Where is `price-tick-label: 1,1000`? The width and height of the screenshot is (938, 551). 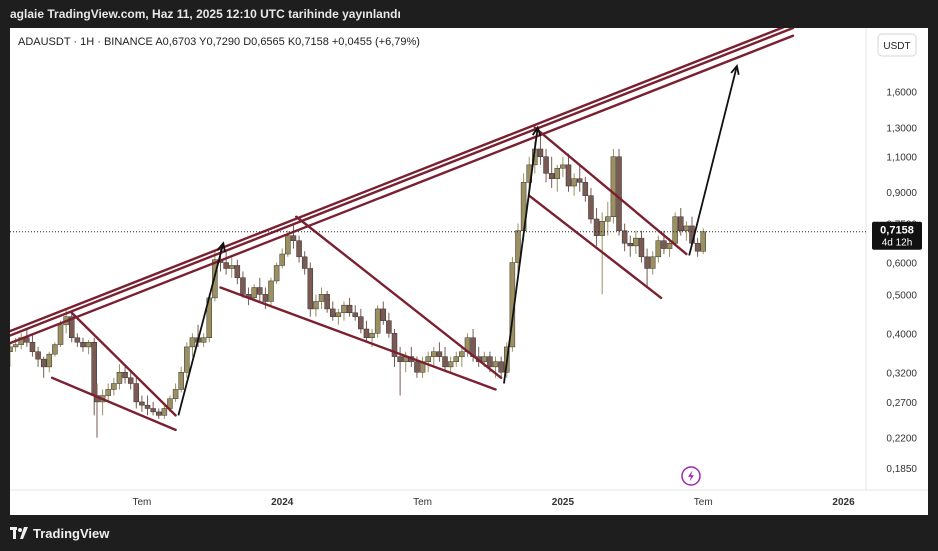
price-tick-label: 1,1000 is located at coordinates (901, 158).